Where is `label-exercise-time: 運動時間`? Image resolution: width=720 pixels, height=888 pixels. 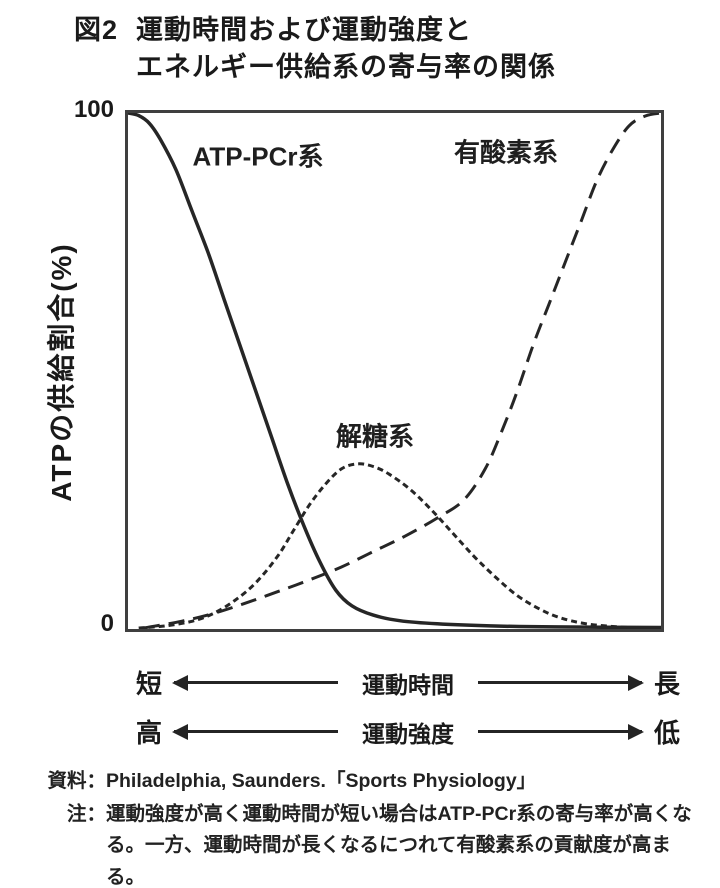 label-exercise-time: 運動時間 is located at coordinates (408, 684).